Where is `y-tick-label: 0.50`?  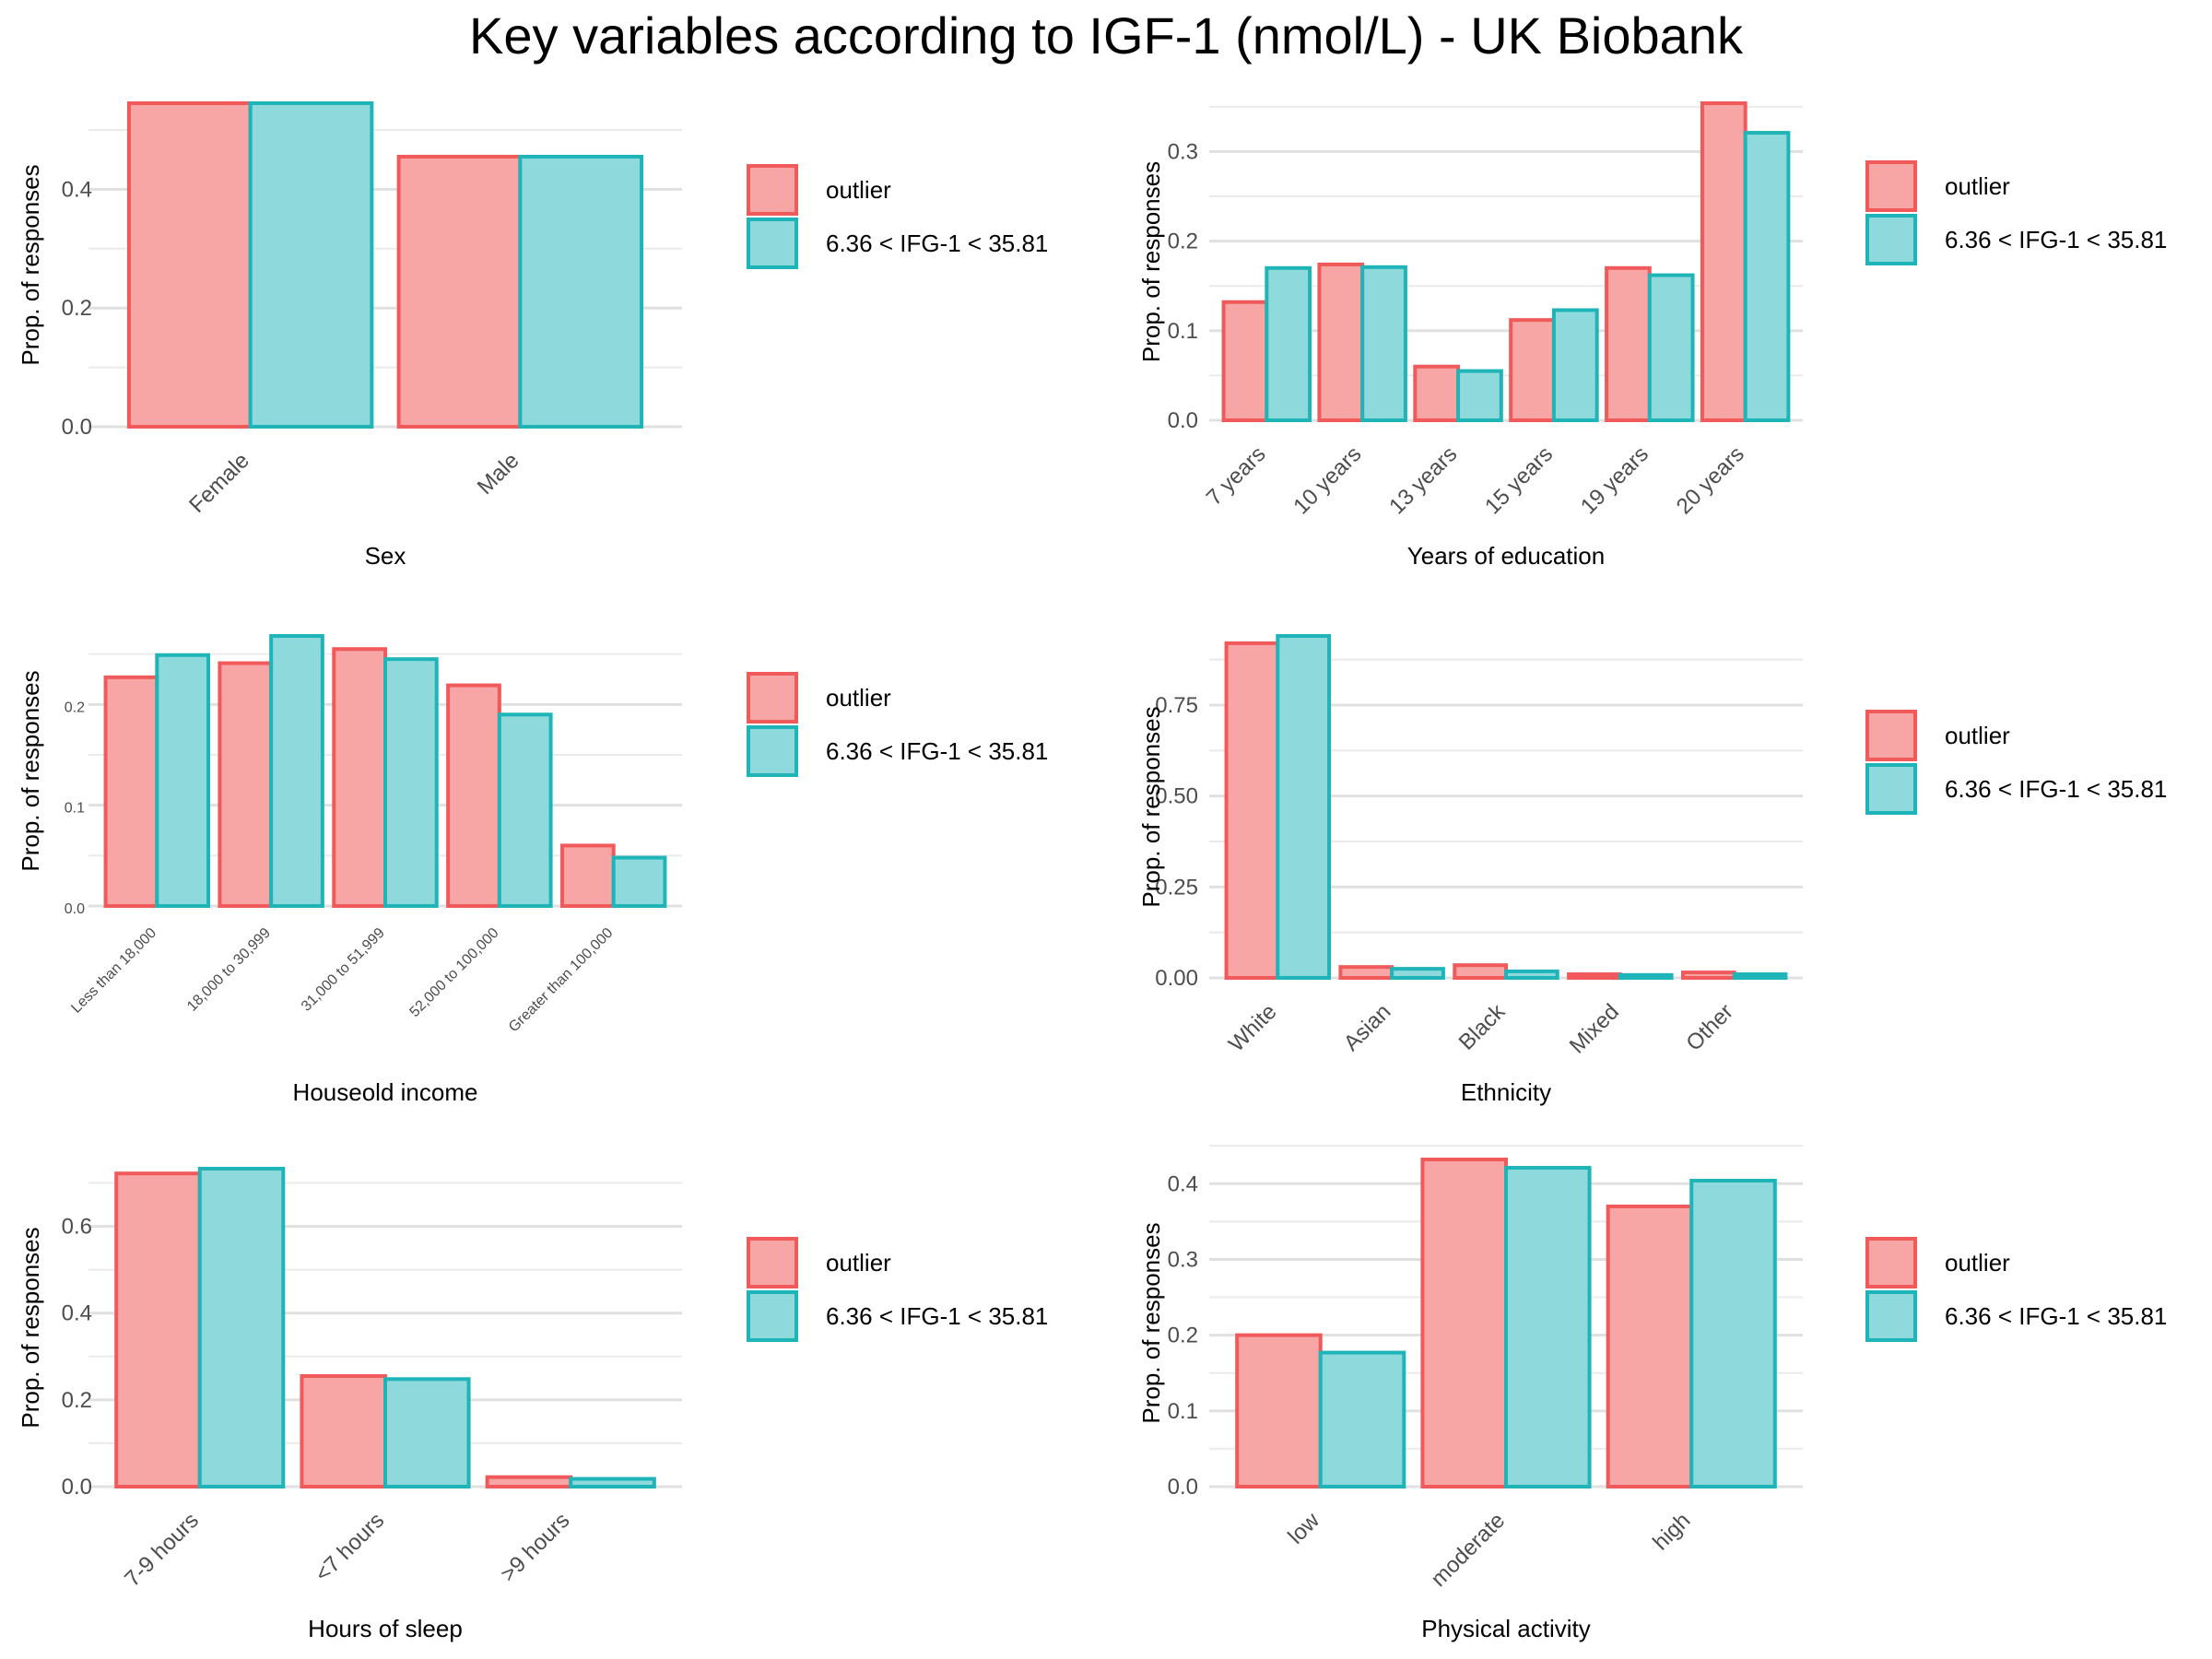 y-tick-label: 0.50 is located at coordinates (1176, 796).